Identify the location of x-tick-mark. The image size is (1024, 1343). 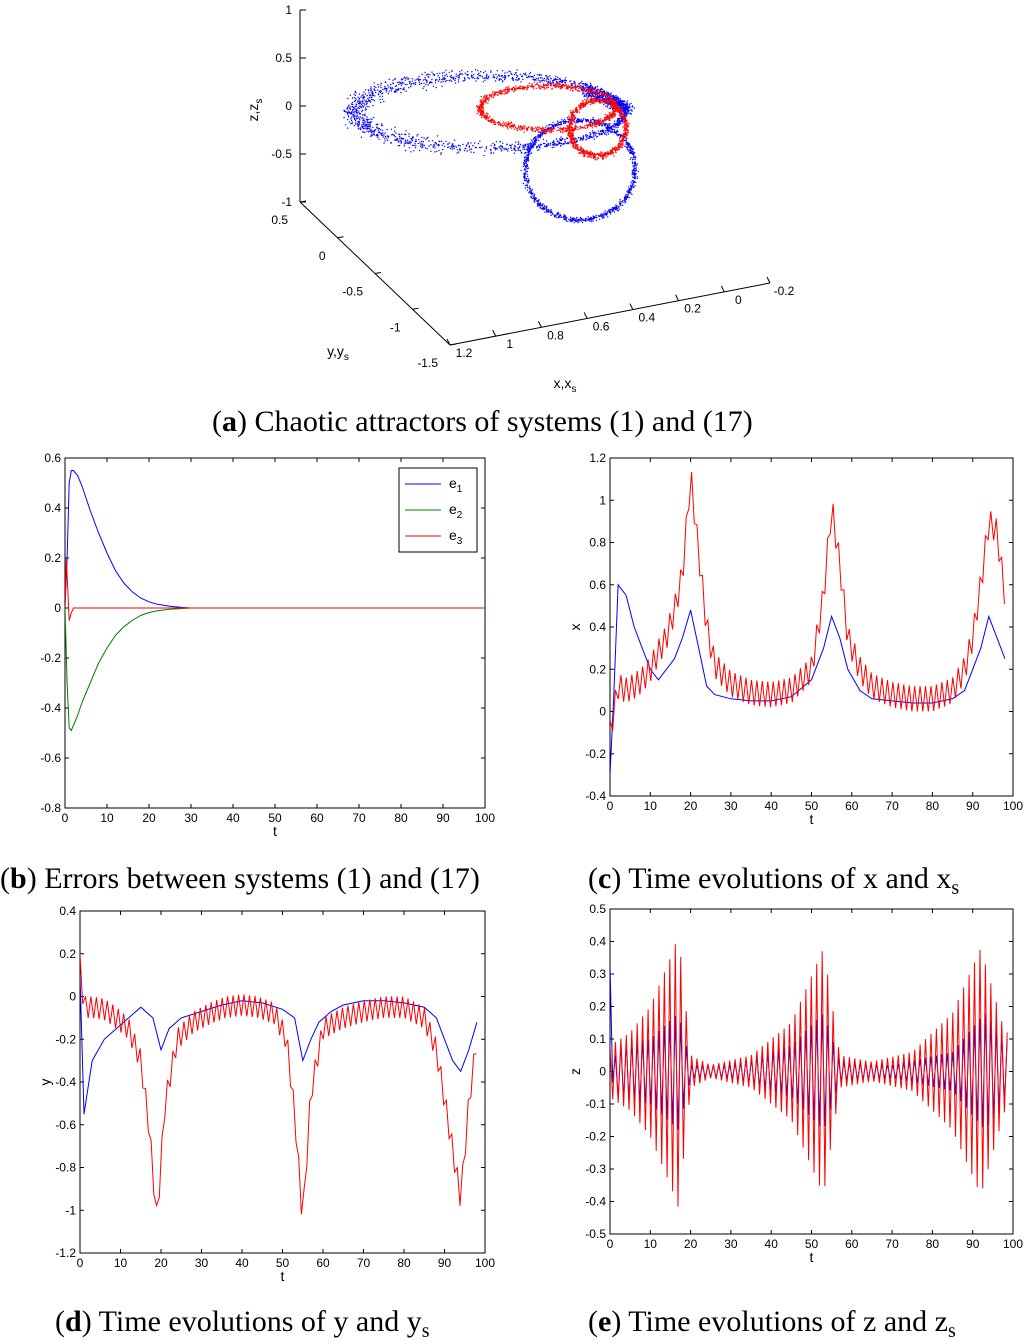
(722, 289).